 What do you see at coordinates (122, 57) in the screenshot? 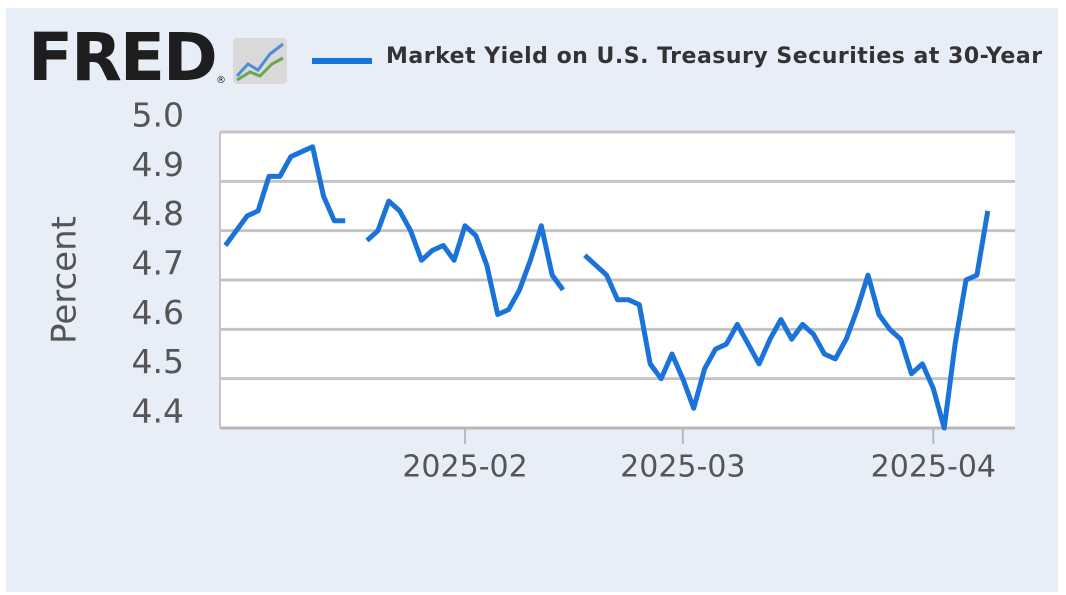
I see `logo: FRED` at bounding box center [122, 57].